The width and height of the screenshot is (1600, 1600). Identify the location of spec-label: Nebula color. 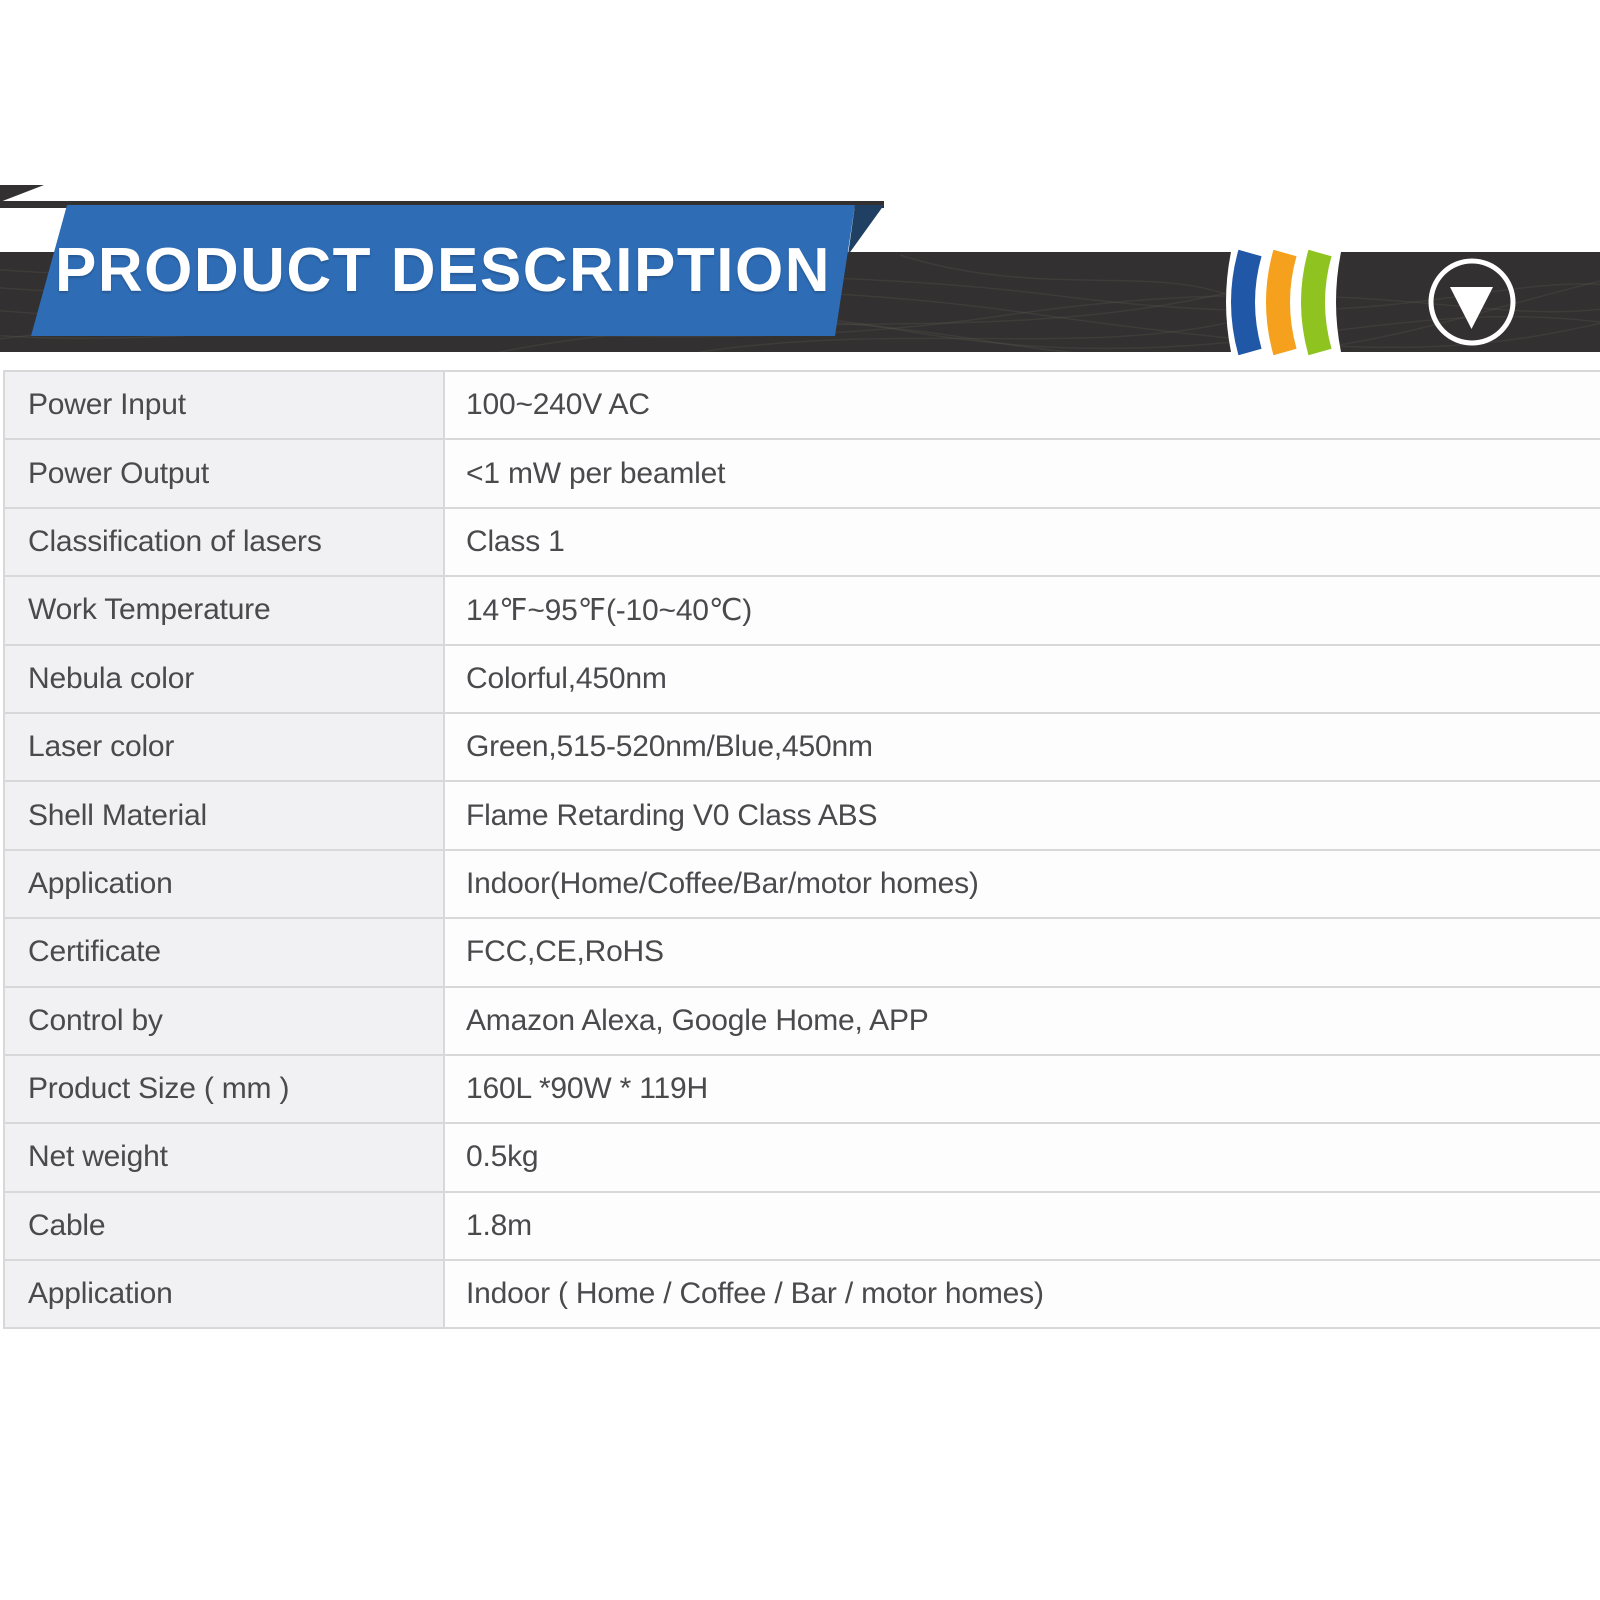
(225, 678).